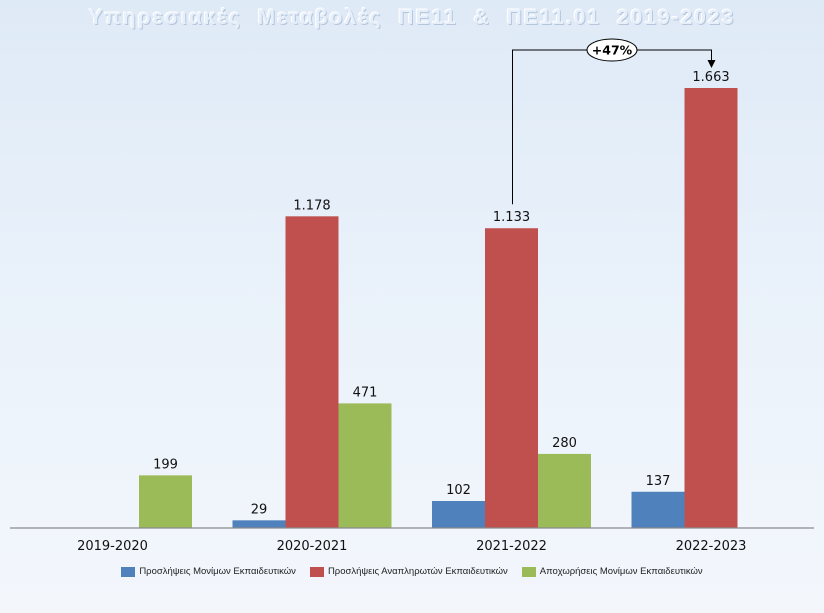 This screenshot has height=613, width=824. I want to click on annotation-badge, so click(612, 50).